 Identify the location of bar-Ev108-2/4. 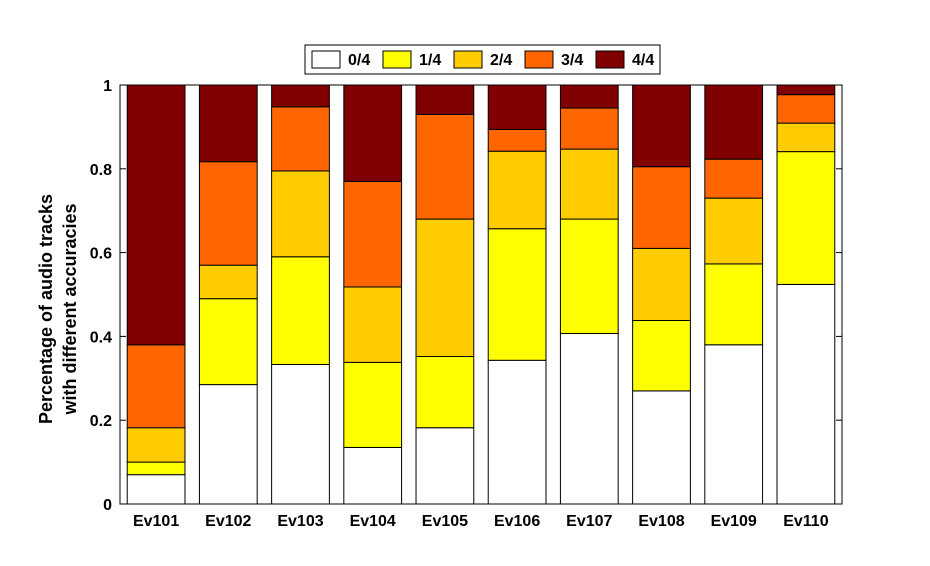
(661, 284).